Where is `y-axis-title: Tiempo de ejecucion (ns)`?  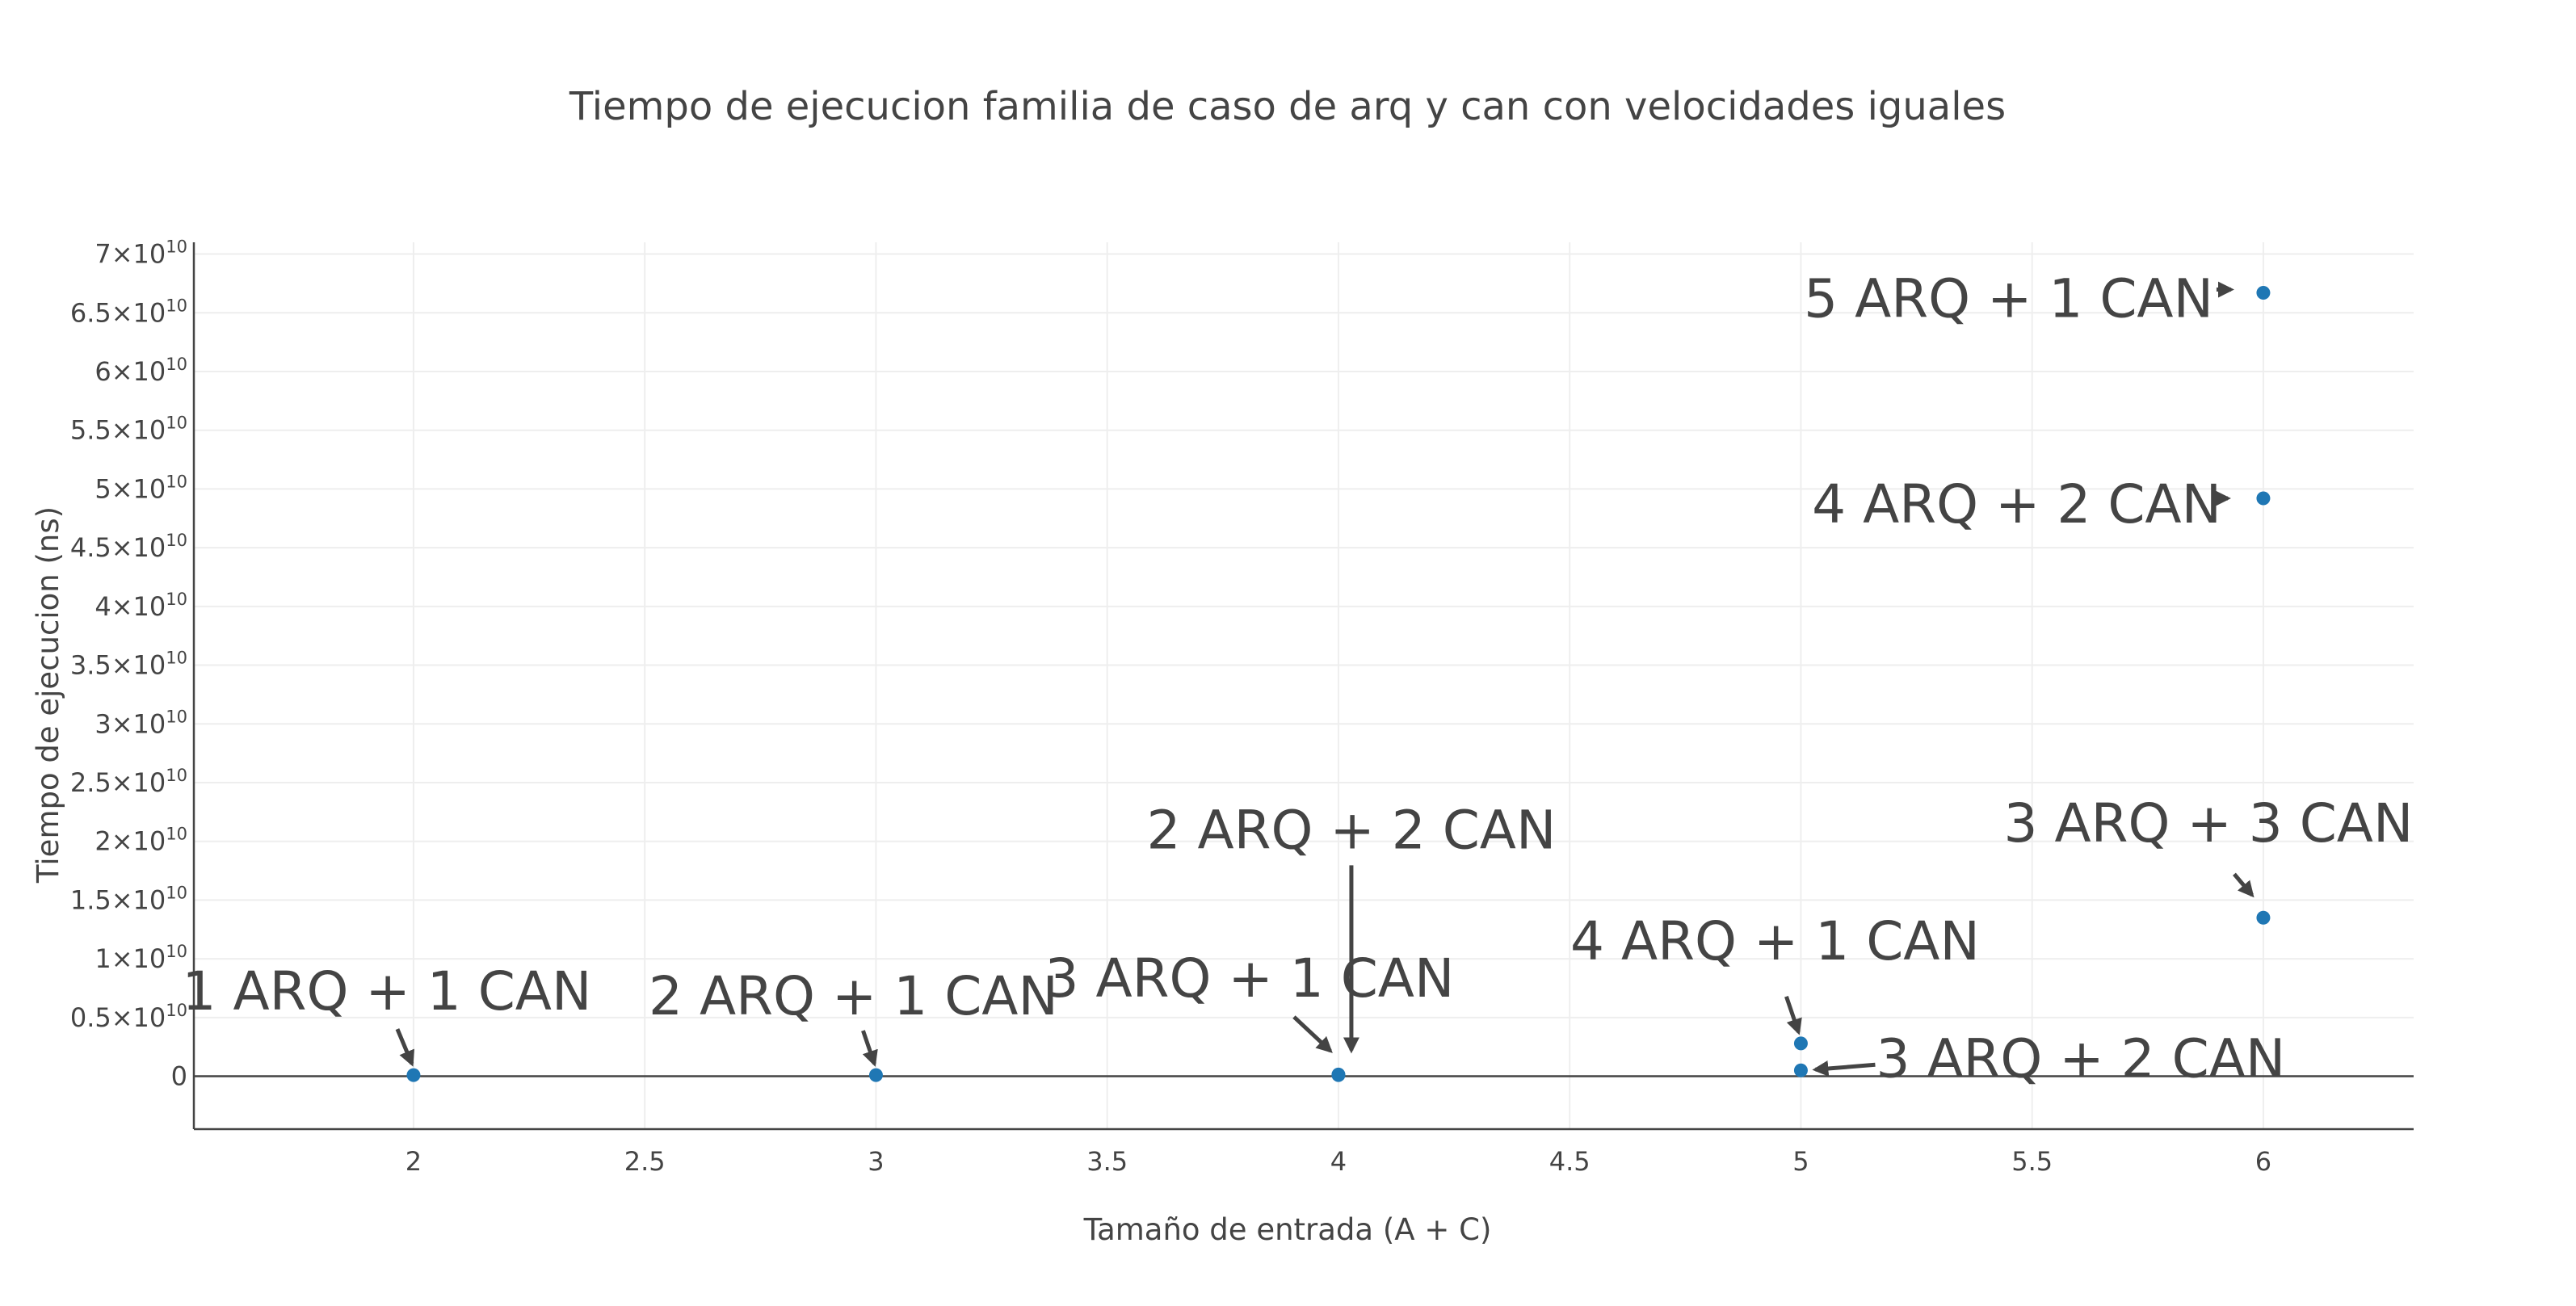
y-axis-title: Tiempo de ejecucion (ns) is located at coordinates (48, 695).